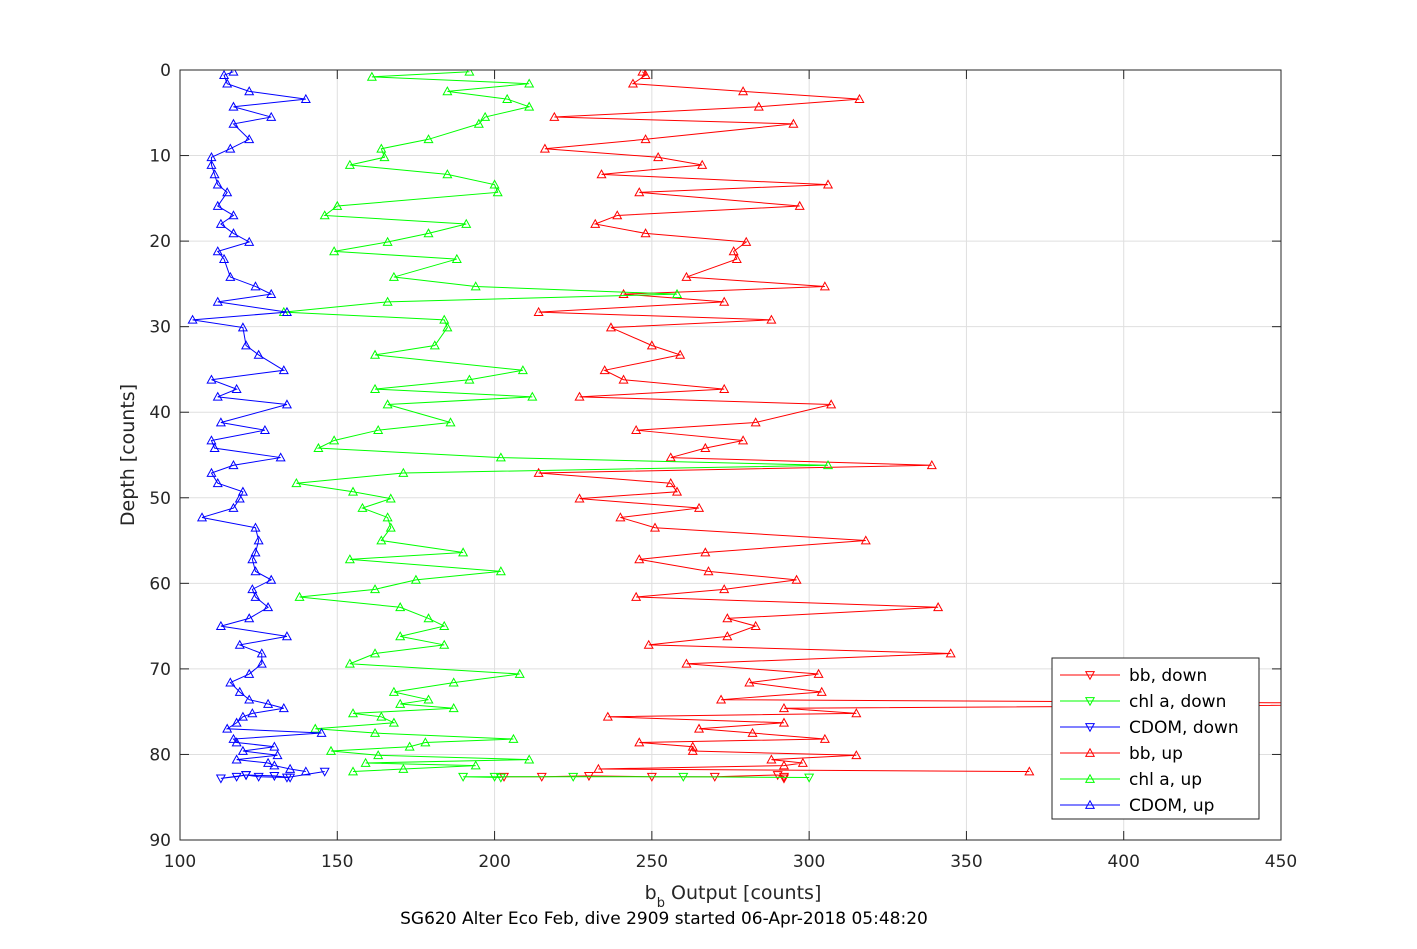  I want to click on y-tick-label: 30, so click(160, 328).